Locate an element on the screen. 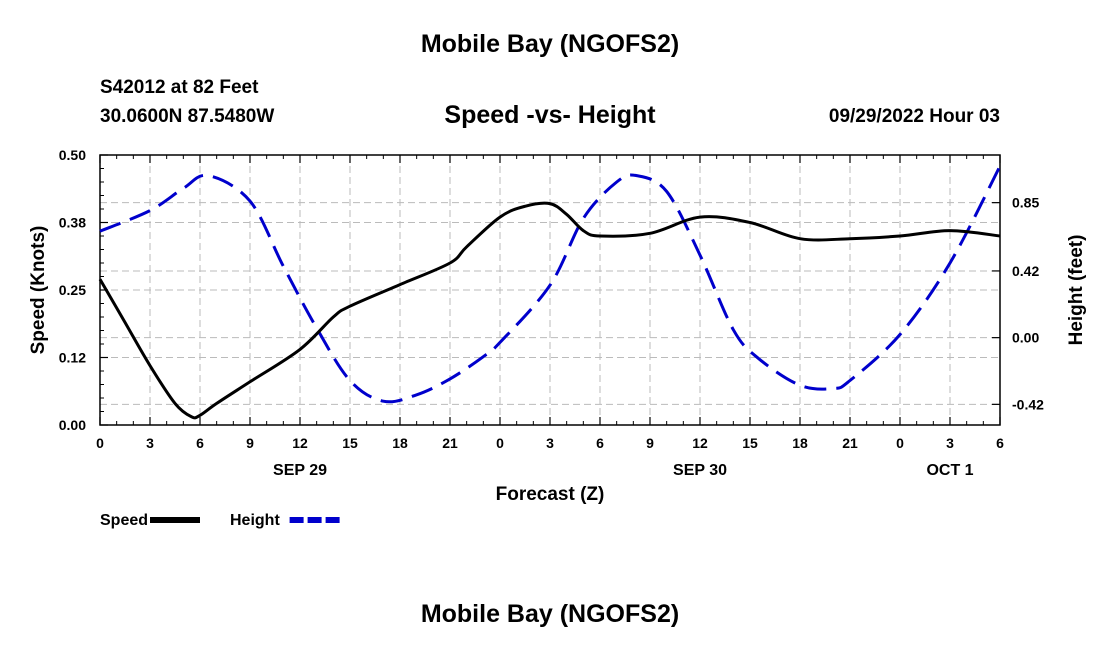 The image size is (1100, 650). y-left-tick-label: 0.25 is located at coordinates (72, 290).